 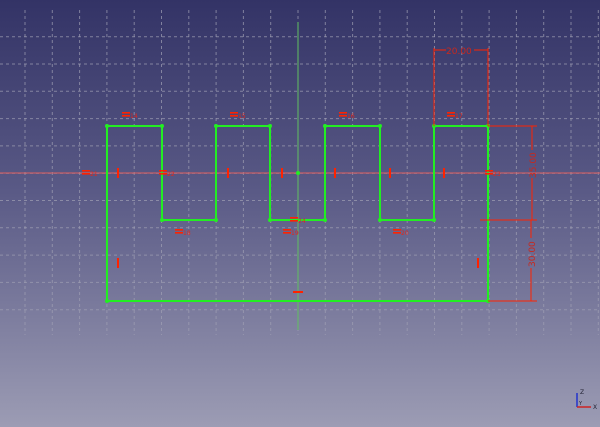 I want to click on equal-constraint: 14, so click(x=130, y=116).